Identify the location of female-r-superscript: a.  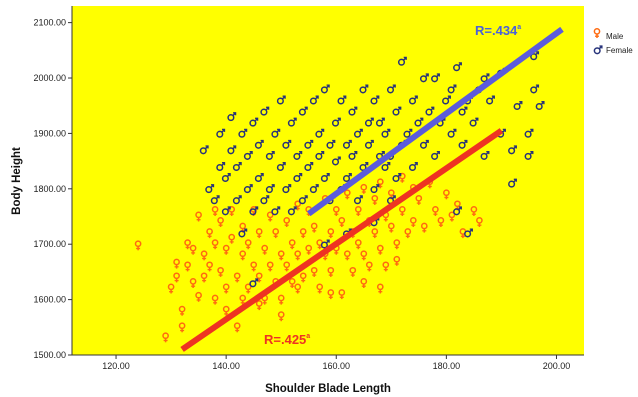
(519, 27).